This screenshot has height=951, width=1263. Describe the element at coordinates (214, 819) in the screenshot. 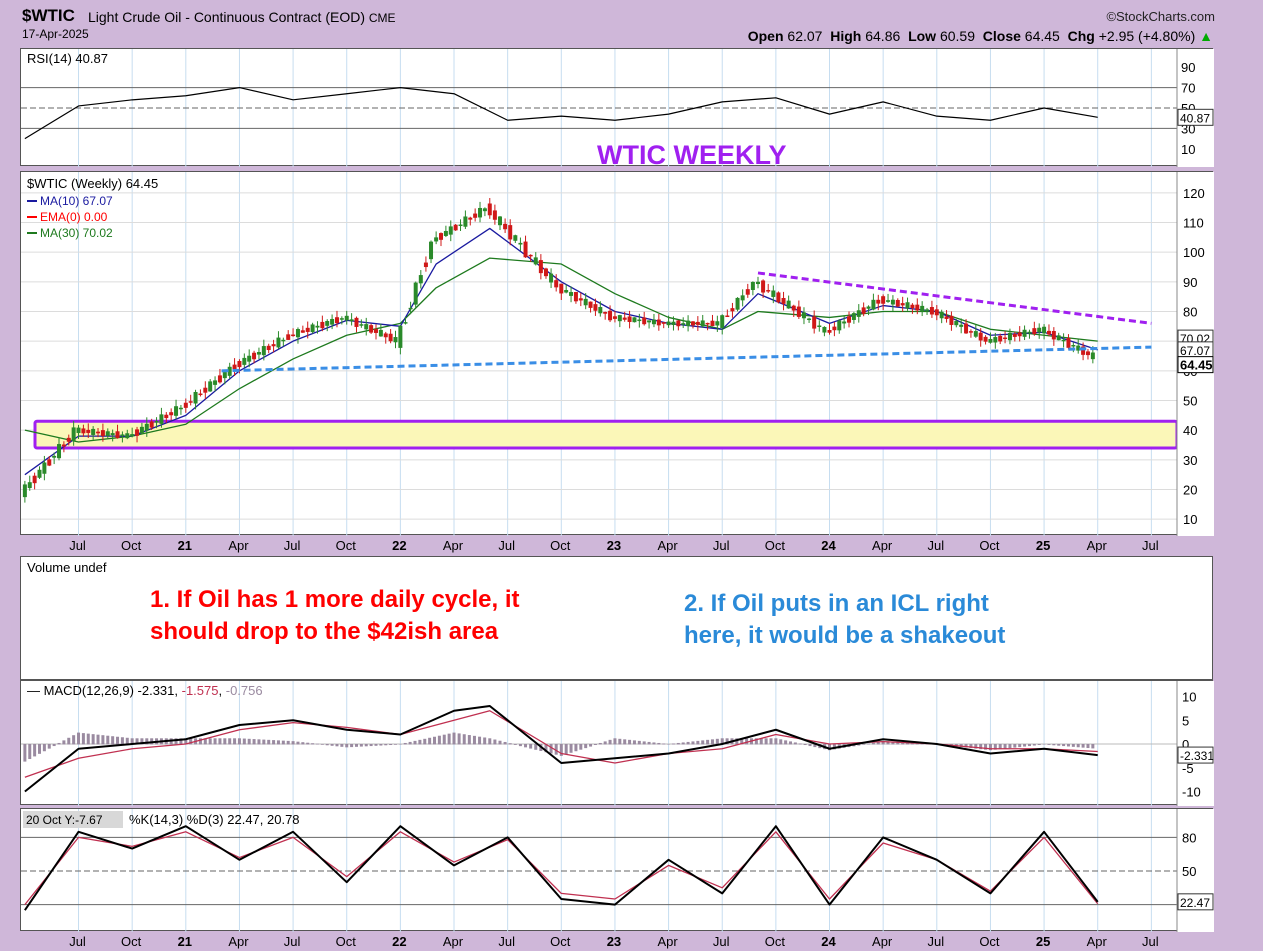

I see `stoch-legend: %K(14,3) %D(3) 22.47, 20.78` at that location.